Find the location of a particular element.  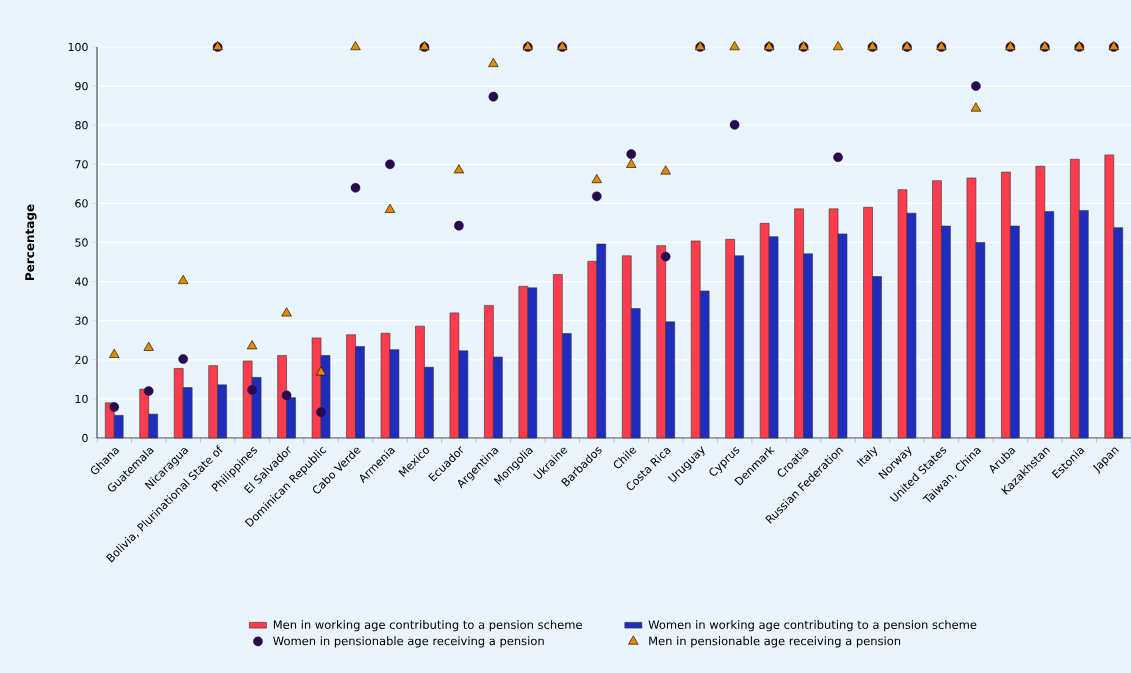

y-tick-label: 60 is located at coordinates (81, 203).